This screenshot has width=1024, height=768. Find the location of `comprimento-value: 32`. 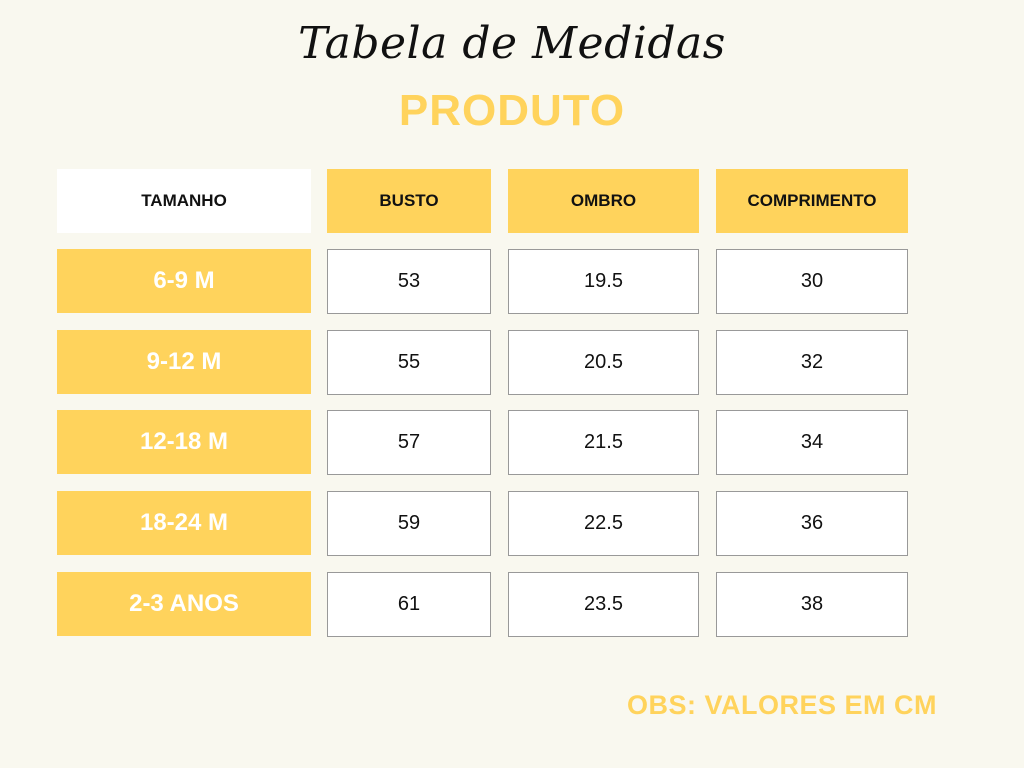

comprimento-value: 32 is located at coordinates (812, 362).